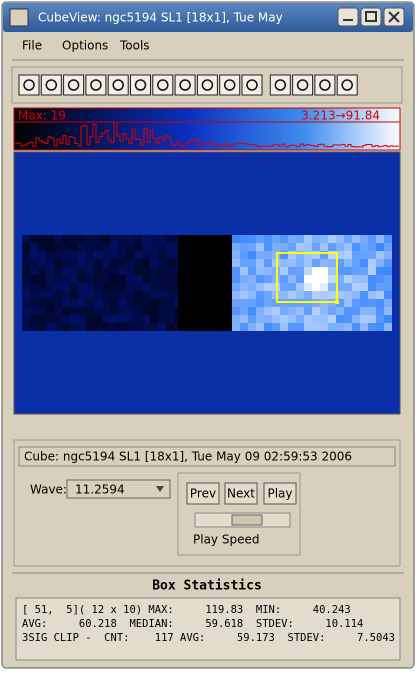 The width and height of the screenshot is (419, 677). I want to click on menu-item: Options, so click(85, 46).